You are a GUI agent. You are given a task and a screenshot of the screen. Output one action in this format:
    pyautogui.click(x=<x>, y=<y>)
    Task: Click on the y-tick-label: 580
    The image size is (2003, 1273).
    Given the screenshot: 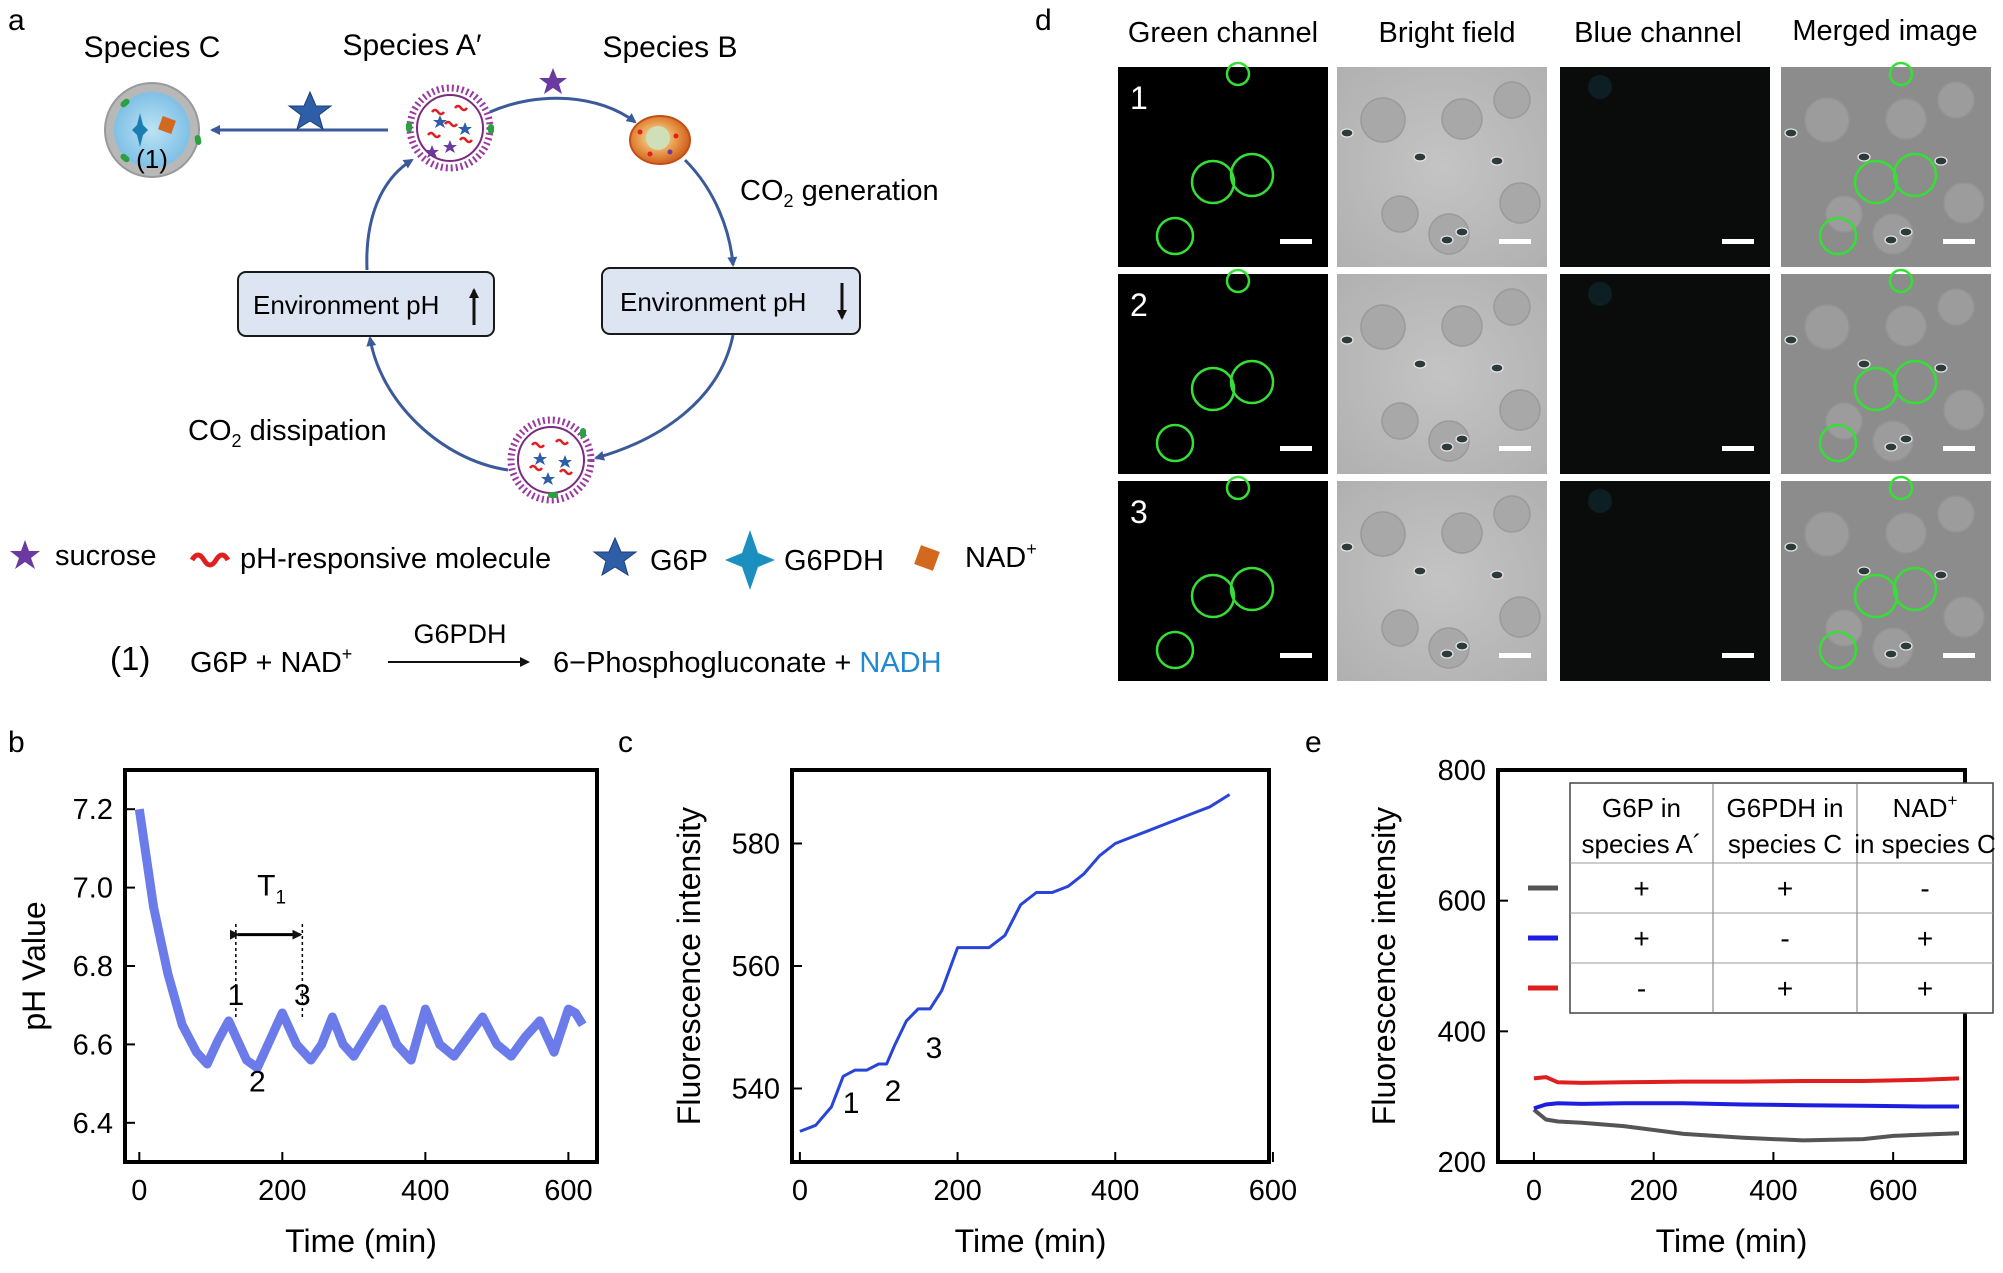 What is the action you would take?
    pyautogui.click(x=756, y=845)
    